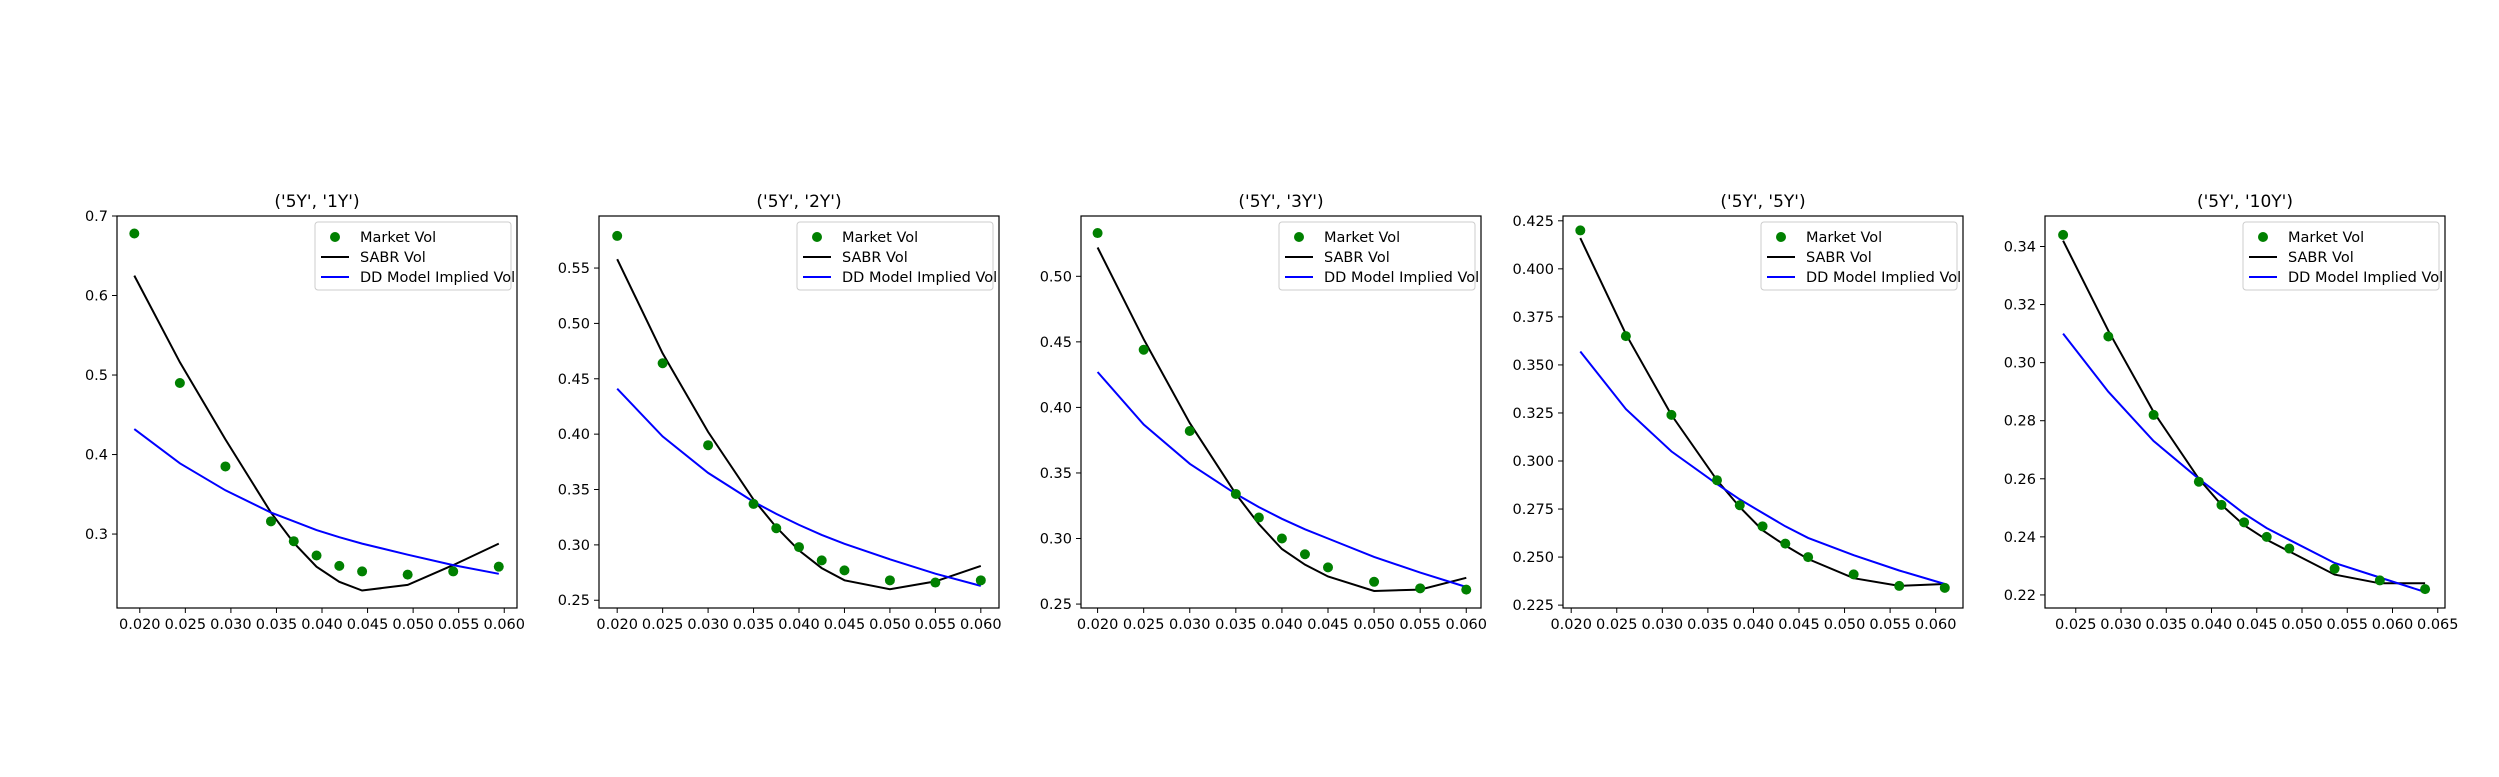 This screenshot has width=2499, height=777. Describe the element at coordinates (2121, 625) in the screenshot. I see `x-tick-label: 0.030` at that location.